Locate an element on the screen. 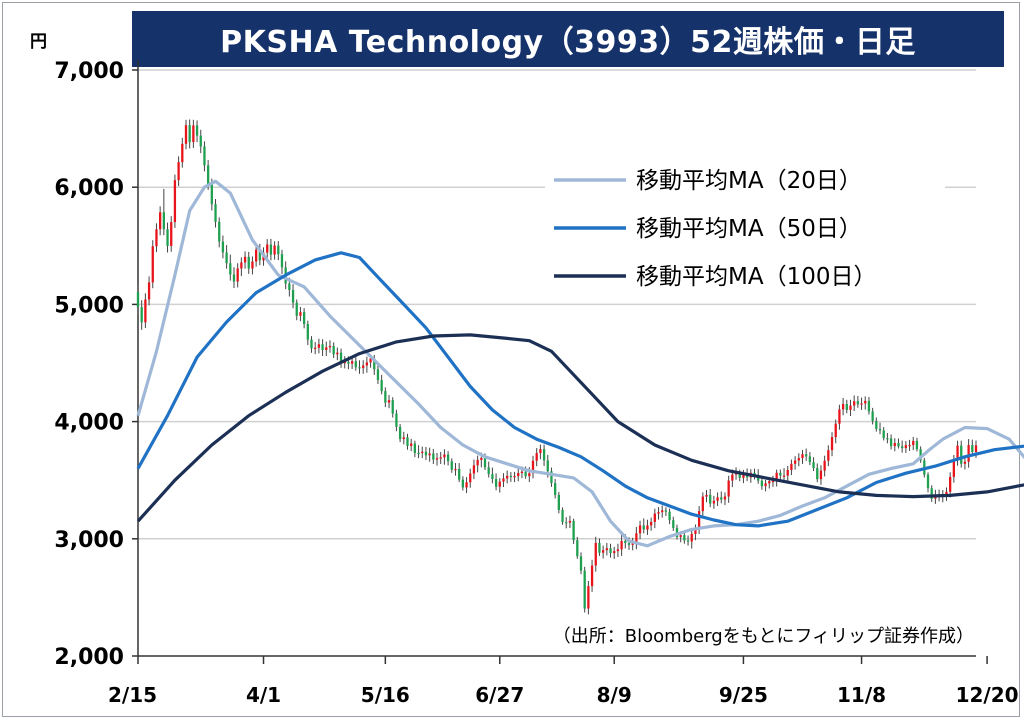 This screenshot has height=721, width=1024. legend-label: 移動平均MA（50日） is located at coordinates (749, 229).